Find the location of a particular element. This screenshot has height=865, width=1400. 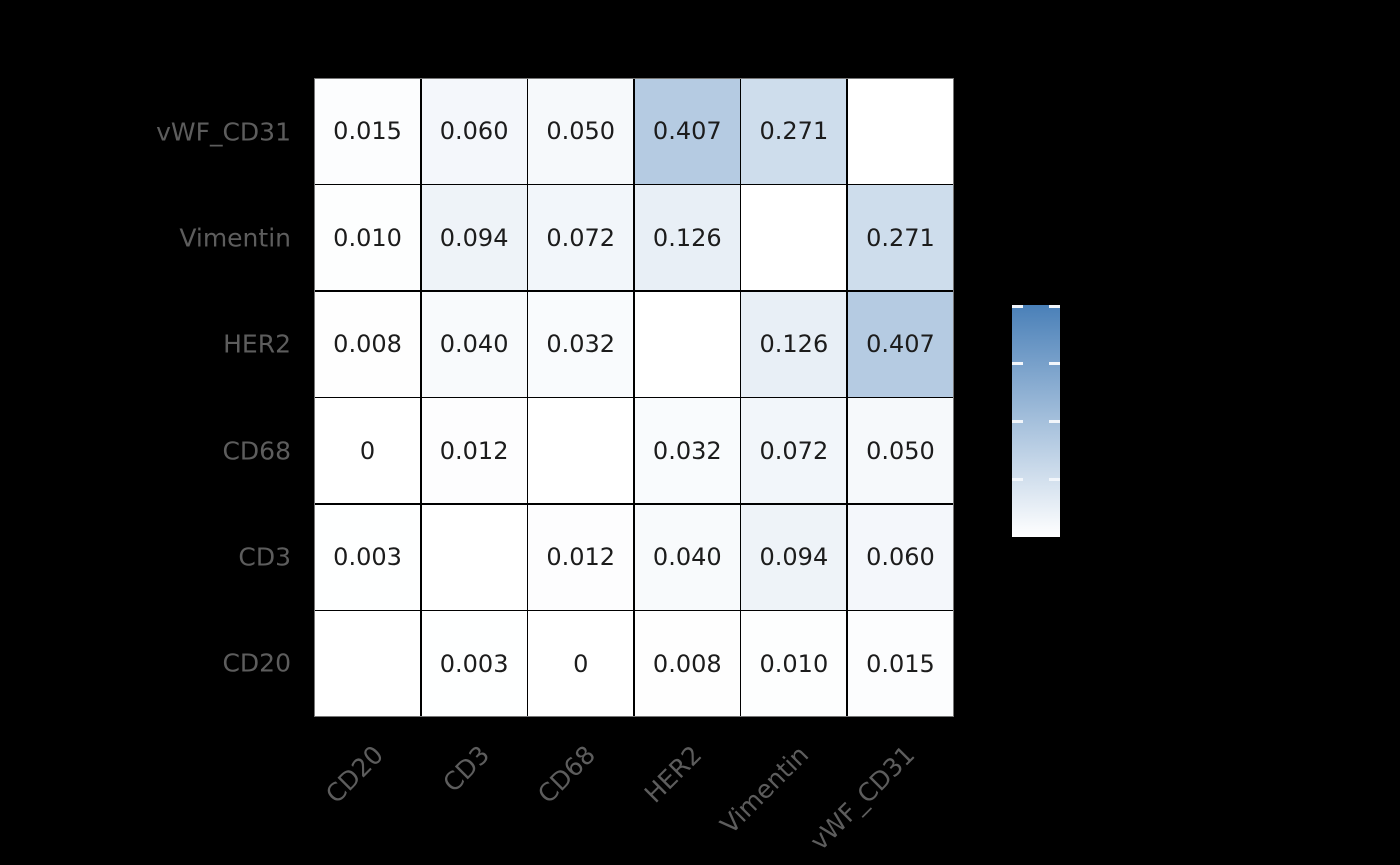

x-tick-label-her2: HER2 is located at coordinates (673, 774).